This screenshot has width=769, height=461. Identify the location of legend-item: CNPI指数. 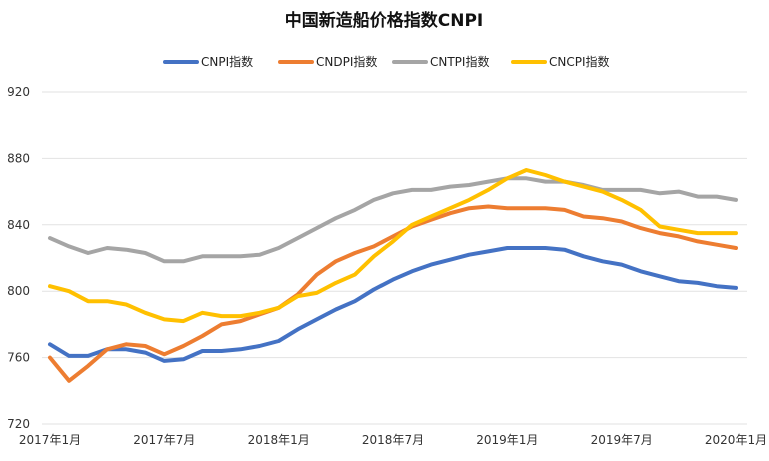
(208, 61).